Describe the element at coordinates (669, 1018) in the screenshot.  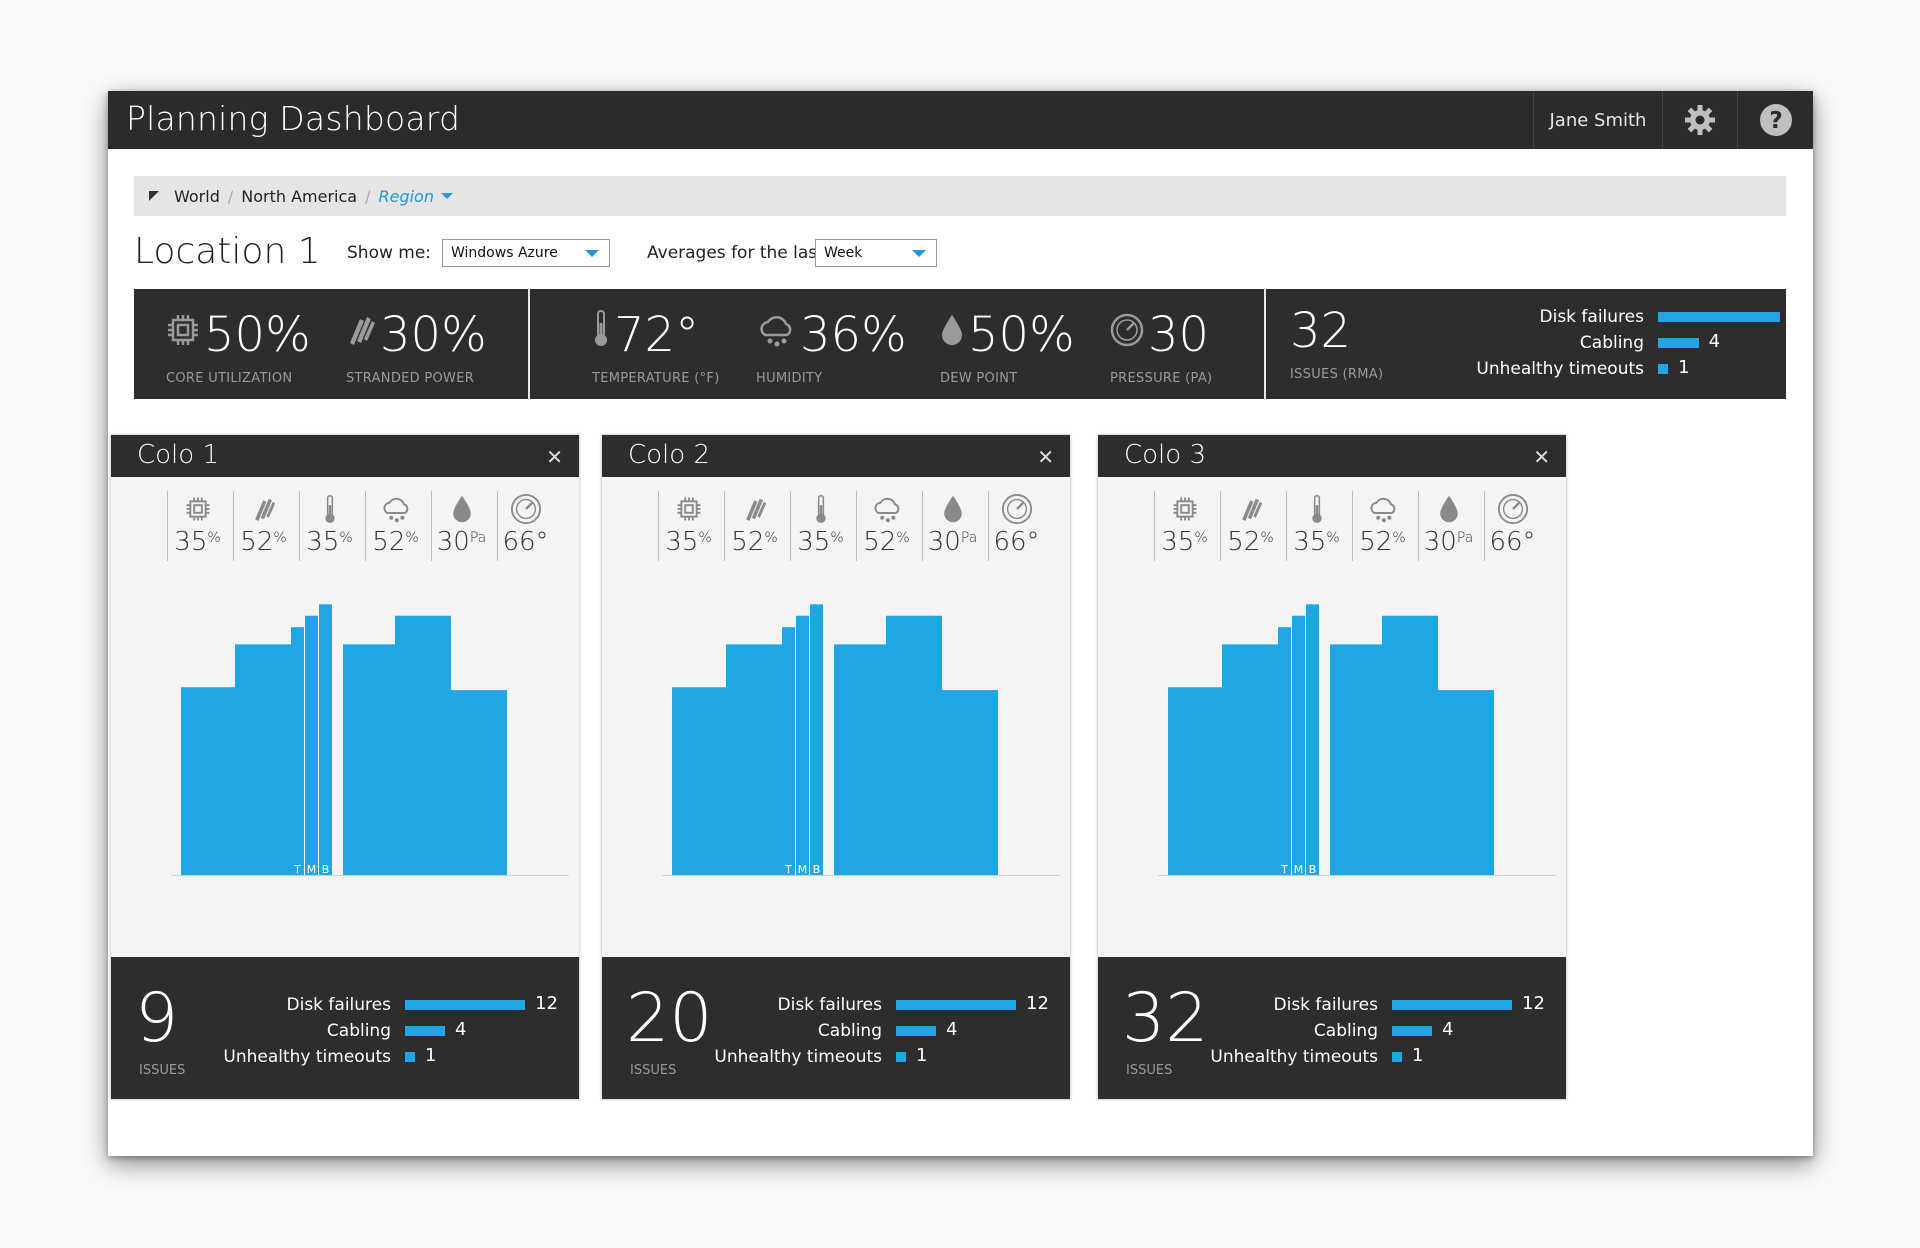
I see `colo-issues-count: 20` at that location.